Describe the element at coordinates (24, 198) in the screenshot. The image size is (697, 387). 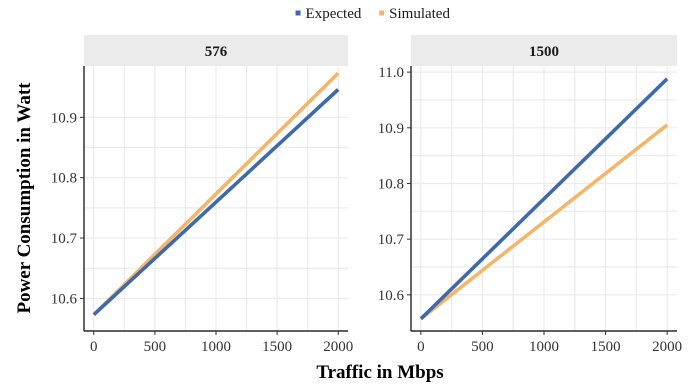
I see `y-axis-title: Power Consumption in Watt` at that location.